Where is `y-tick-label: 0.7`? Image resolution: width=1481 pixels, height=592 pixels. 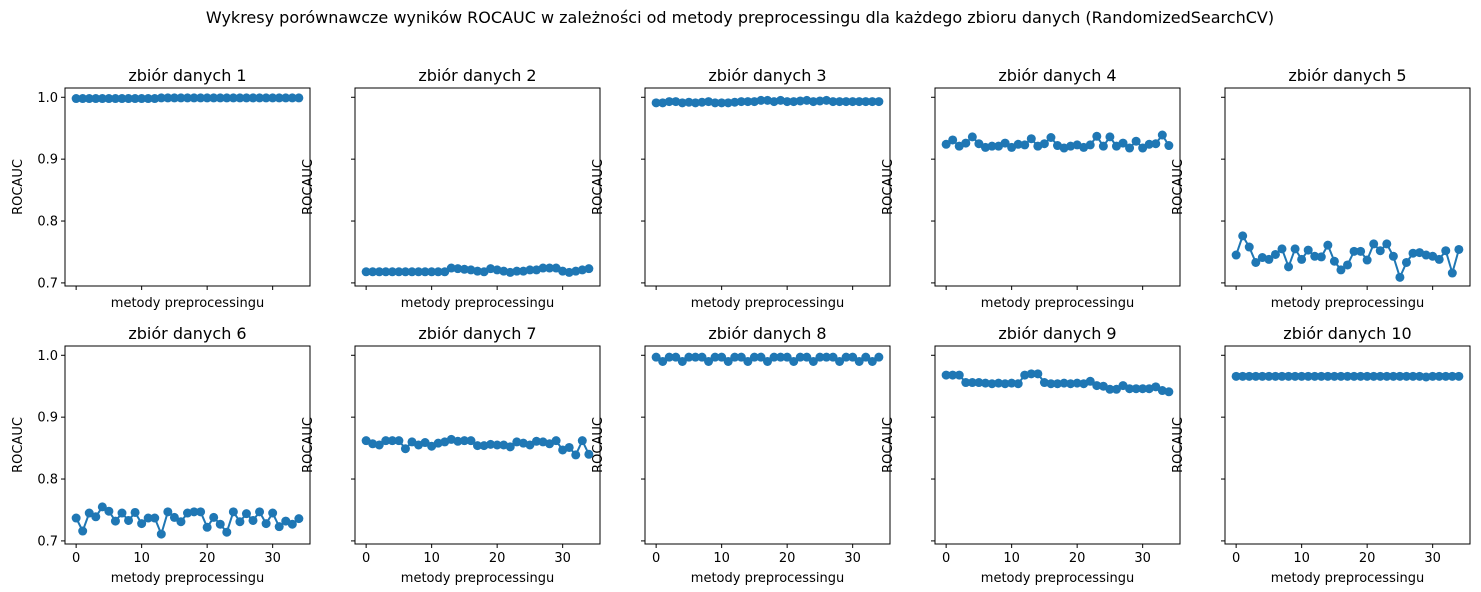
y-tick-label: 0.7 is located at coordinates (47, 283).